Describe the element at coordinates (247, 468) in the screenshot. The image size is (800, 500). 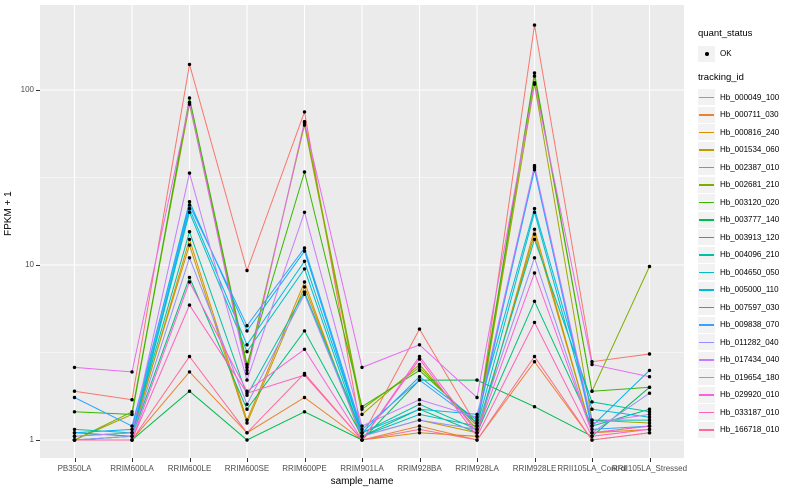
I see `x-tick-label: RRIM600SE` at that location.